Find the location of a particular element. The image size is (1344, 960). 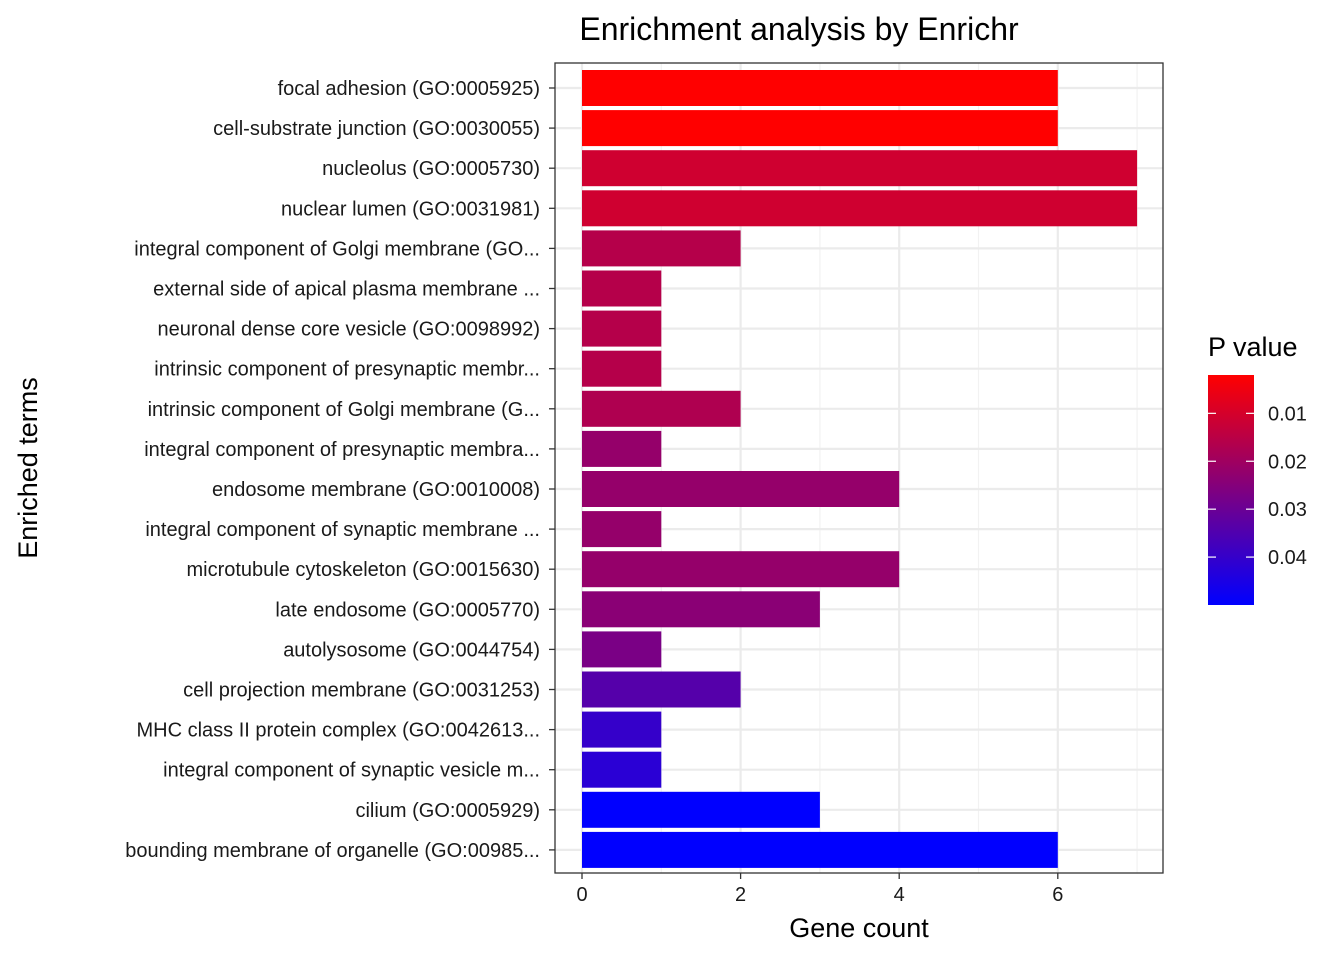

y-tick-label: neuronal dense core vesicle (GO:0098992) is located at coordinates (349, 330).